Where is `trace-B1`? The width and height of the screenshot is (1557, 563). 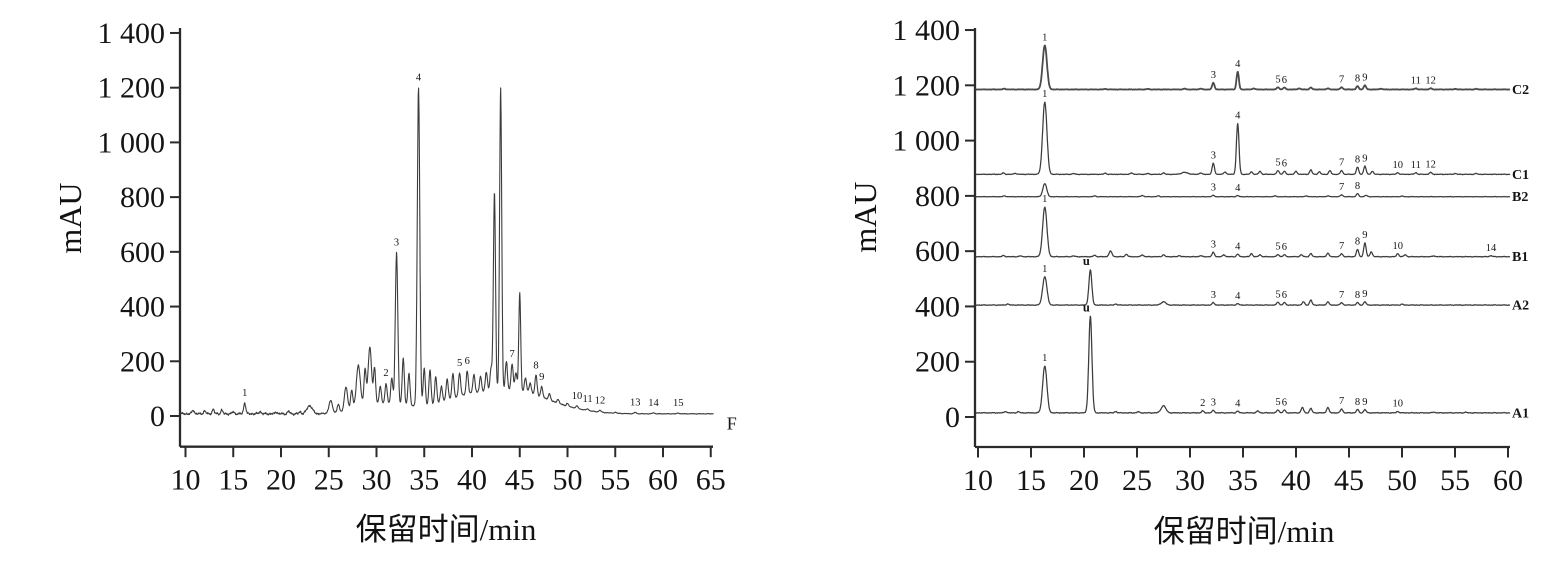
trace-B1 is located at coordinates (1243, 232).